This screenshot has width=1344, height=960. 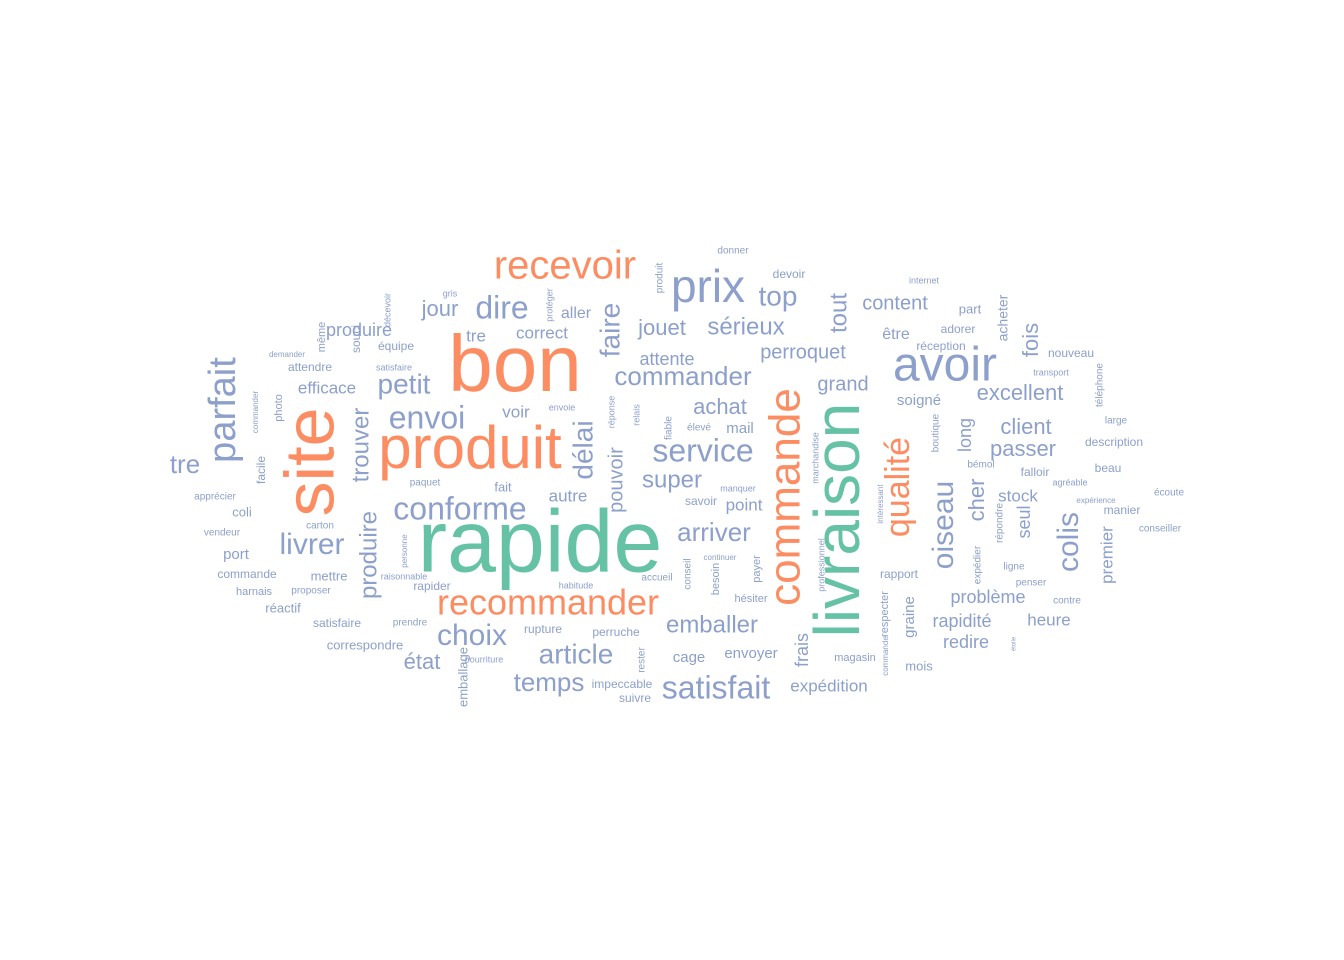 What do you see at coordinates (255, 412) in the screenshot?
I see `word-143: commander` at bounding box center [255, 412].